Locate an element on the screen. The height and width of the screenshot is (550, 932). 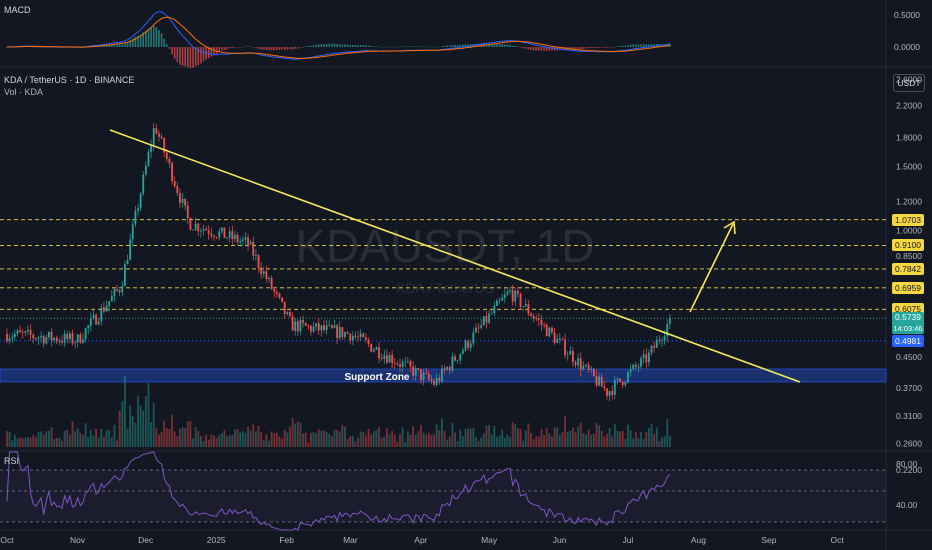
resistance-level-tag: 0.9100 is located at coordinates (908, 245).